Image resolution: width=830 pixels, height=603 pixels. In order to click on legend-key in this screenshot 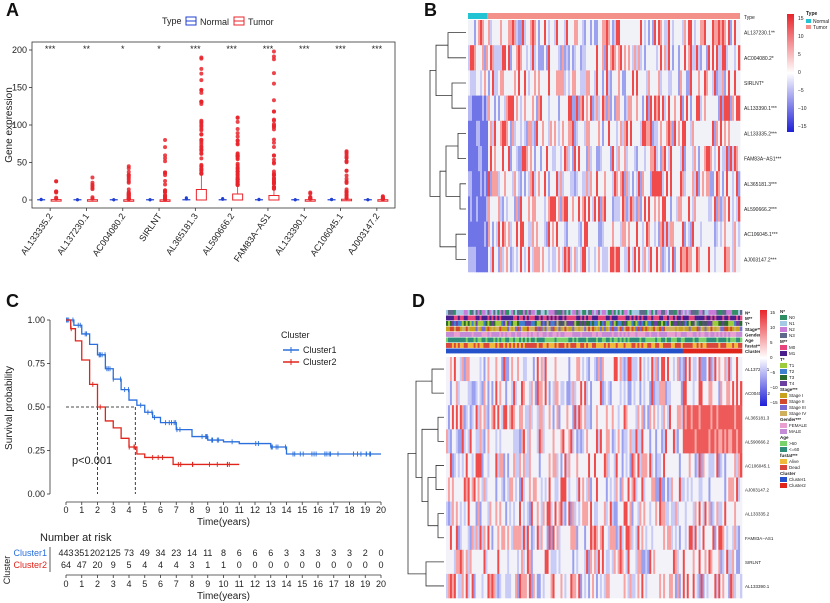, I will do `click(783, 395)`.